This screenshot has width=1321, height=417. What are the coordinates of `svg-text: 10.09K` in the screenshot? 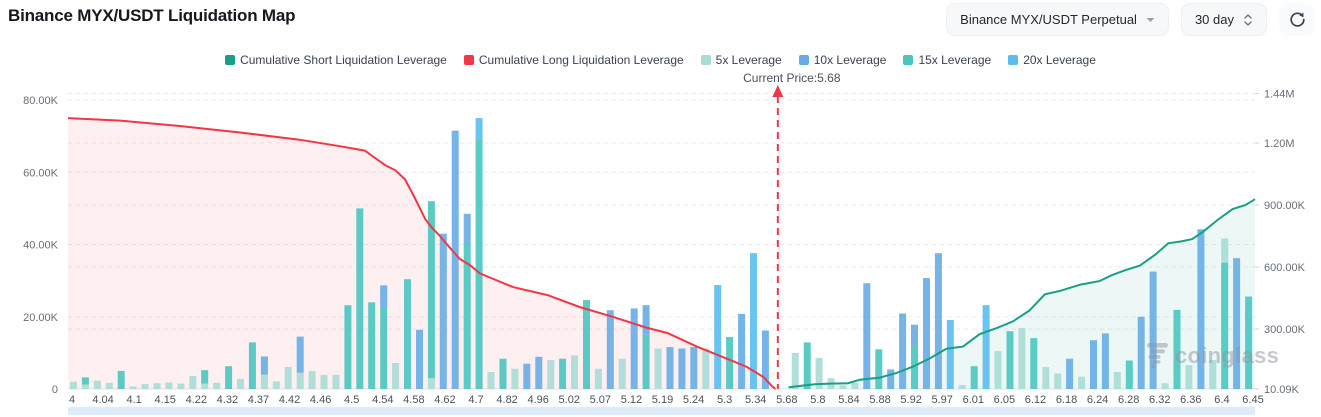 It's located at (1282, 390).